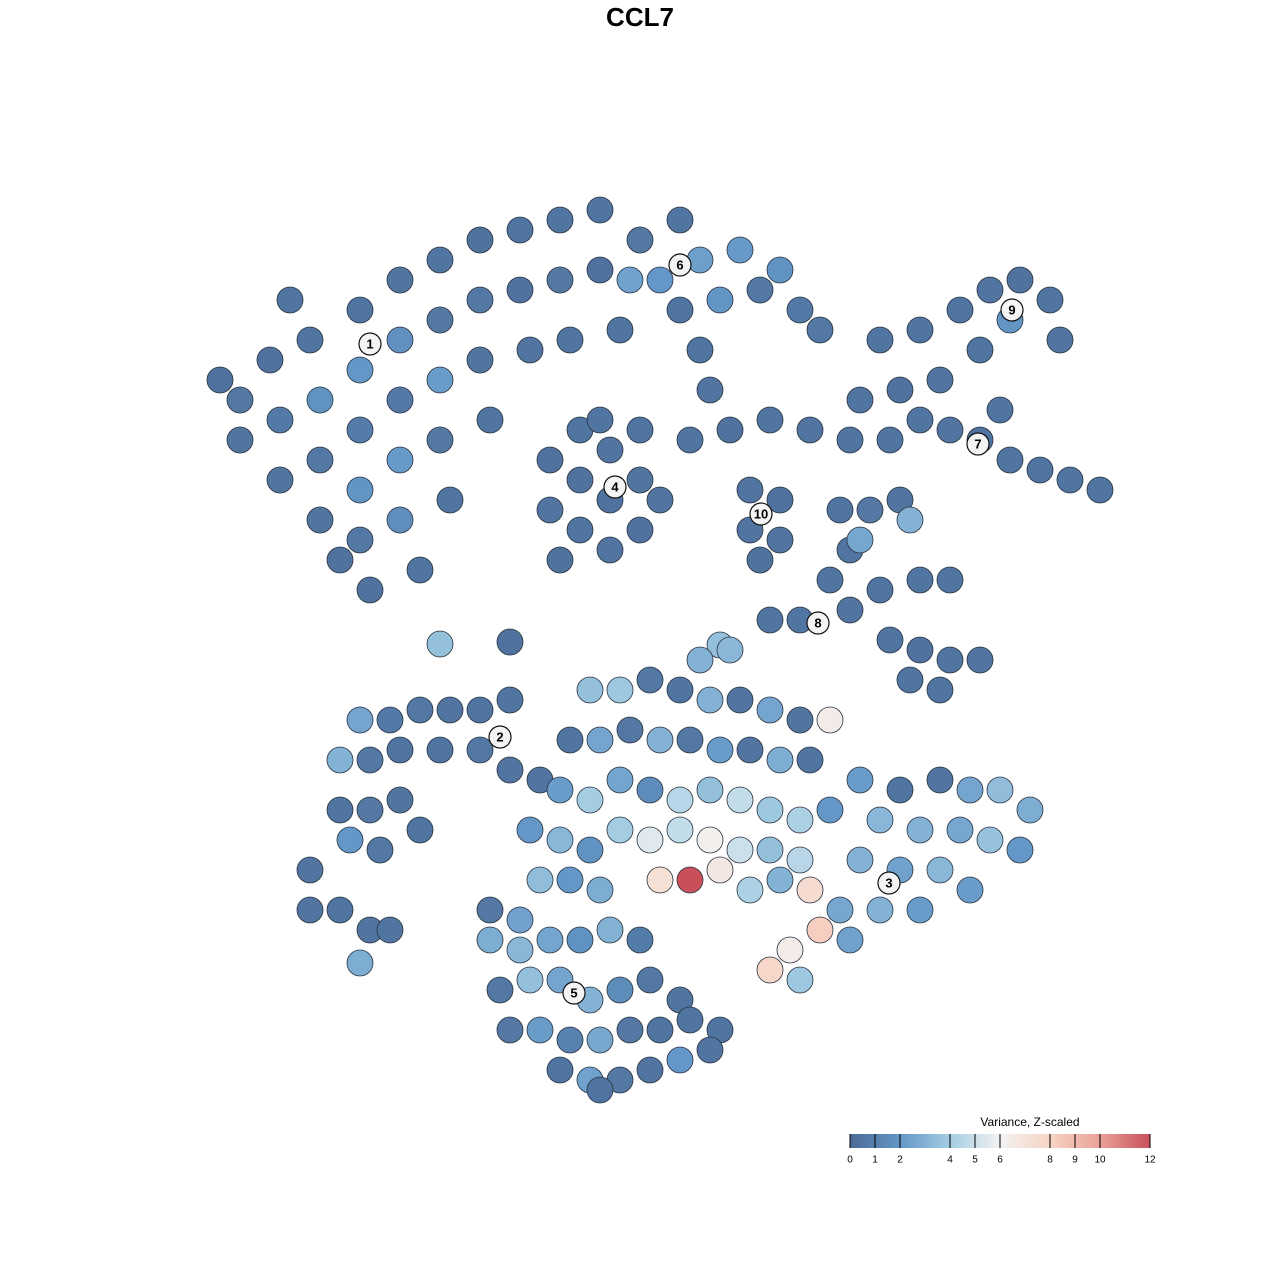 Image resolution: width=1280 pixels, height=1280 pixels. Describe the element at coordinates (875, 1160) in the screenshot. I see `colorbar-tick-label: 1` at that location.